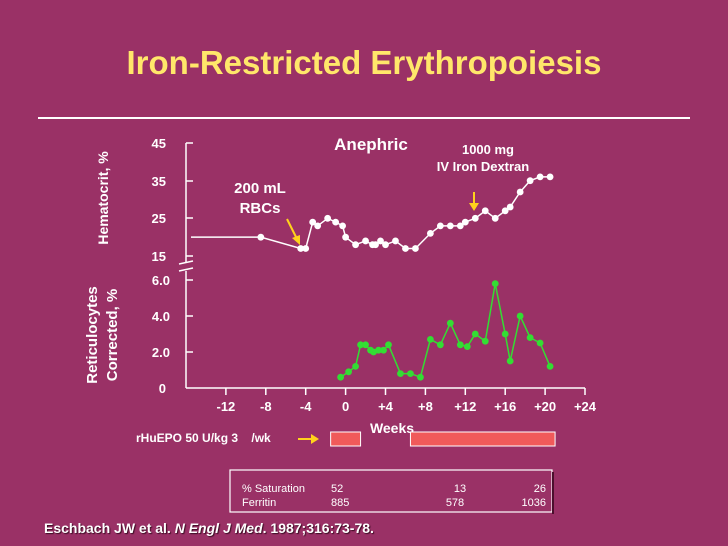  I want to click on iron-arrow-head, so click(474, 207).